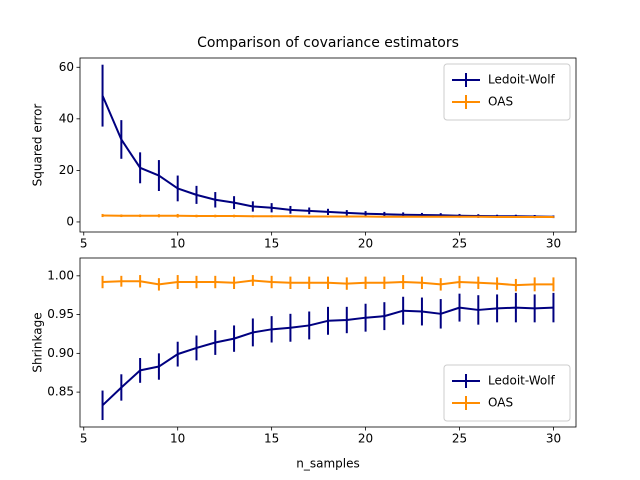 The image size is (640, 480). What do you see at coordinates (38, 145) in the screenshot?
I see `y-axis-label: Squared error` at bounding box center [38, 145].